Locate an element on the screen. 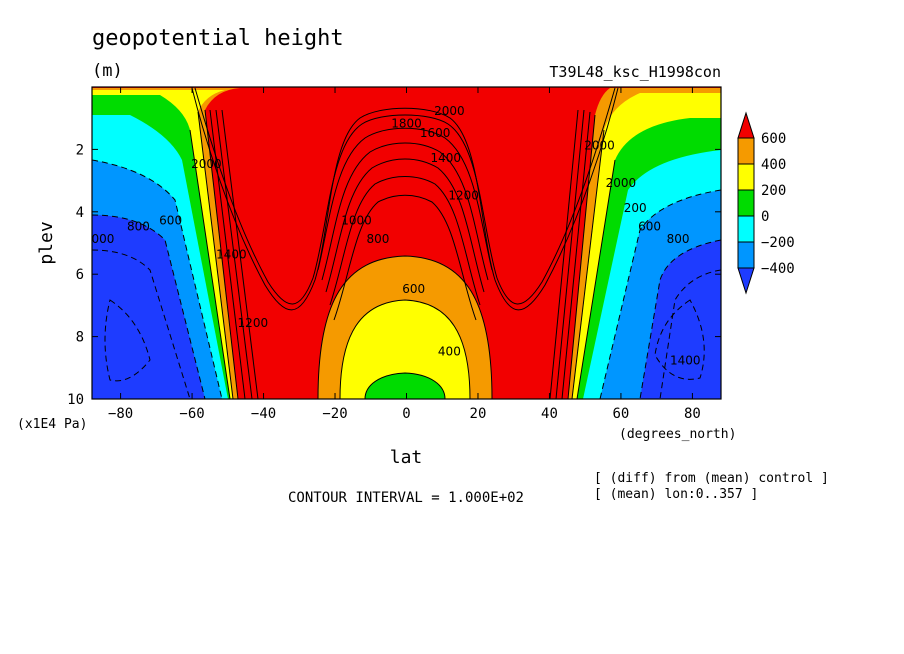 This screenshot has width=904, height=654. contour-label: 1800 is located at coordinates (406, 124).